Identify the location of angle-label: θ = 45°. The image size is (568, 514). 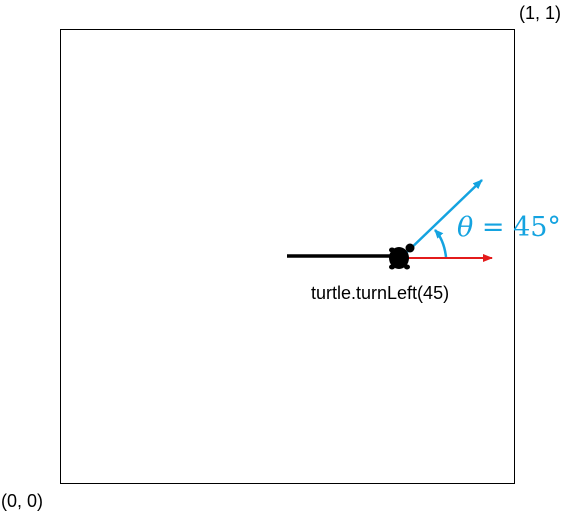
(509, 227).